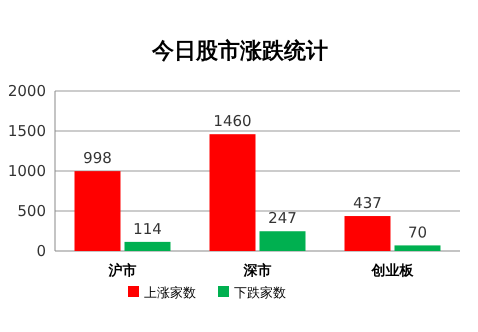 The image size is (478, 332). What do you see at coordinates (367, 203) in the screenshot?
I see `data-label: 437` at bounding box center [367, 203].